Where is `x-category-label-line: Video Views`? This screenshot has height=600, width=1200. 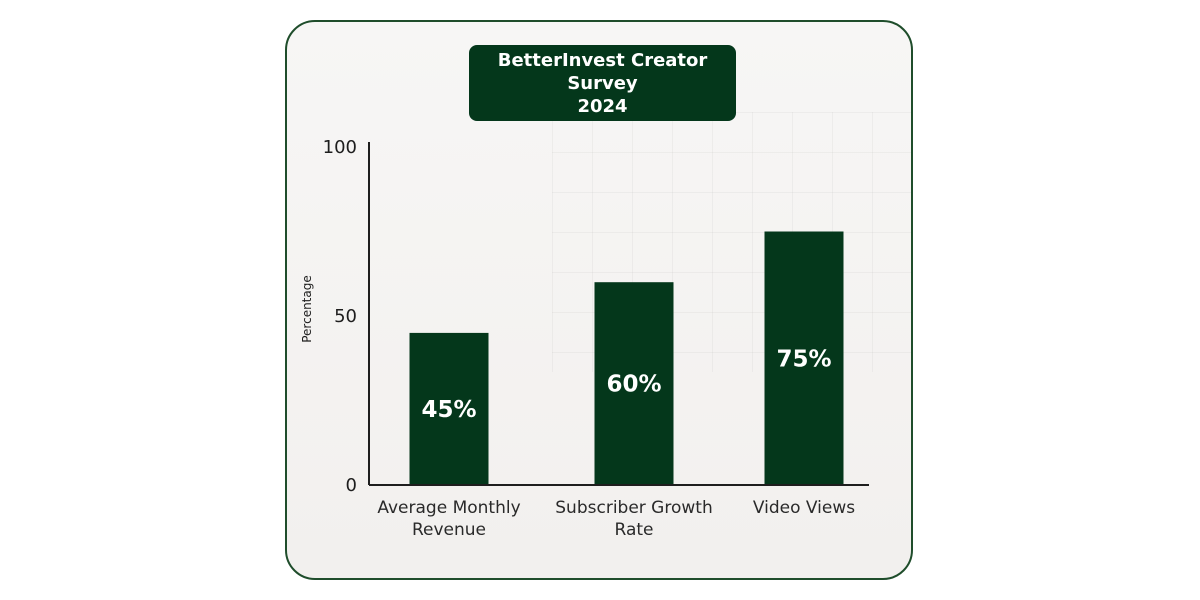
x-category-label-line: Video Views is located at coordinates (804, 508).